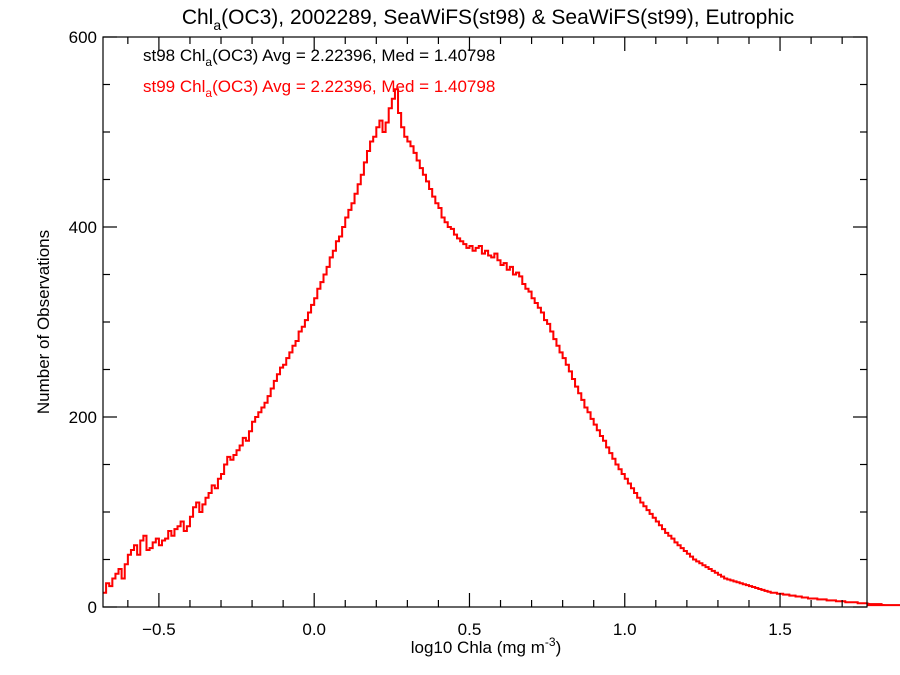  What do you see at coordinates (92, 607) in the screenshot?
I see `y-tick-label: 0` at bounding box center [92, 607].